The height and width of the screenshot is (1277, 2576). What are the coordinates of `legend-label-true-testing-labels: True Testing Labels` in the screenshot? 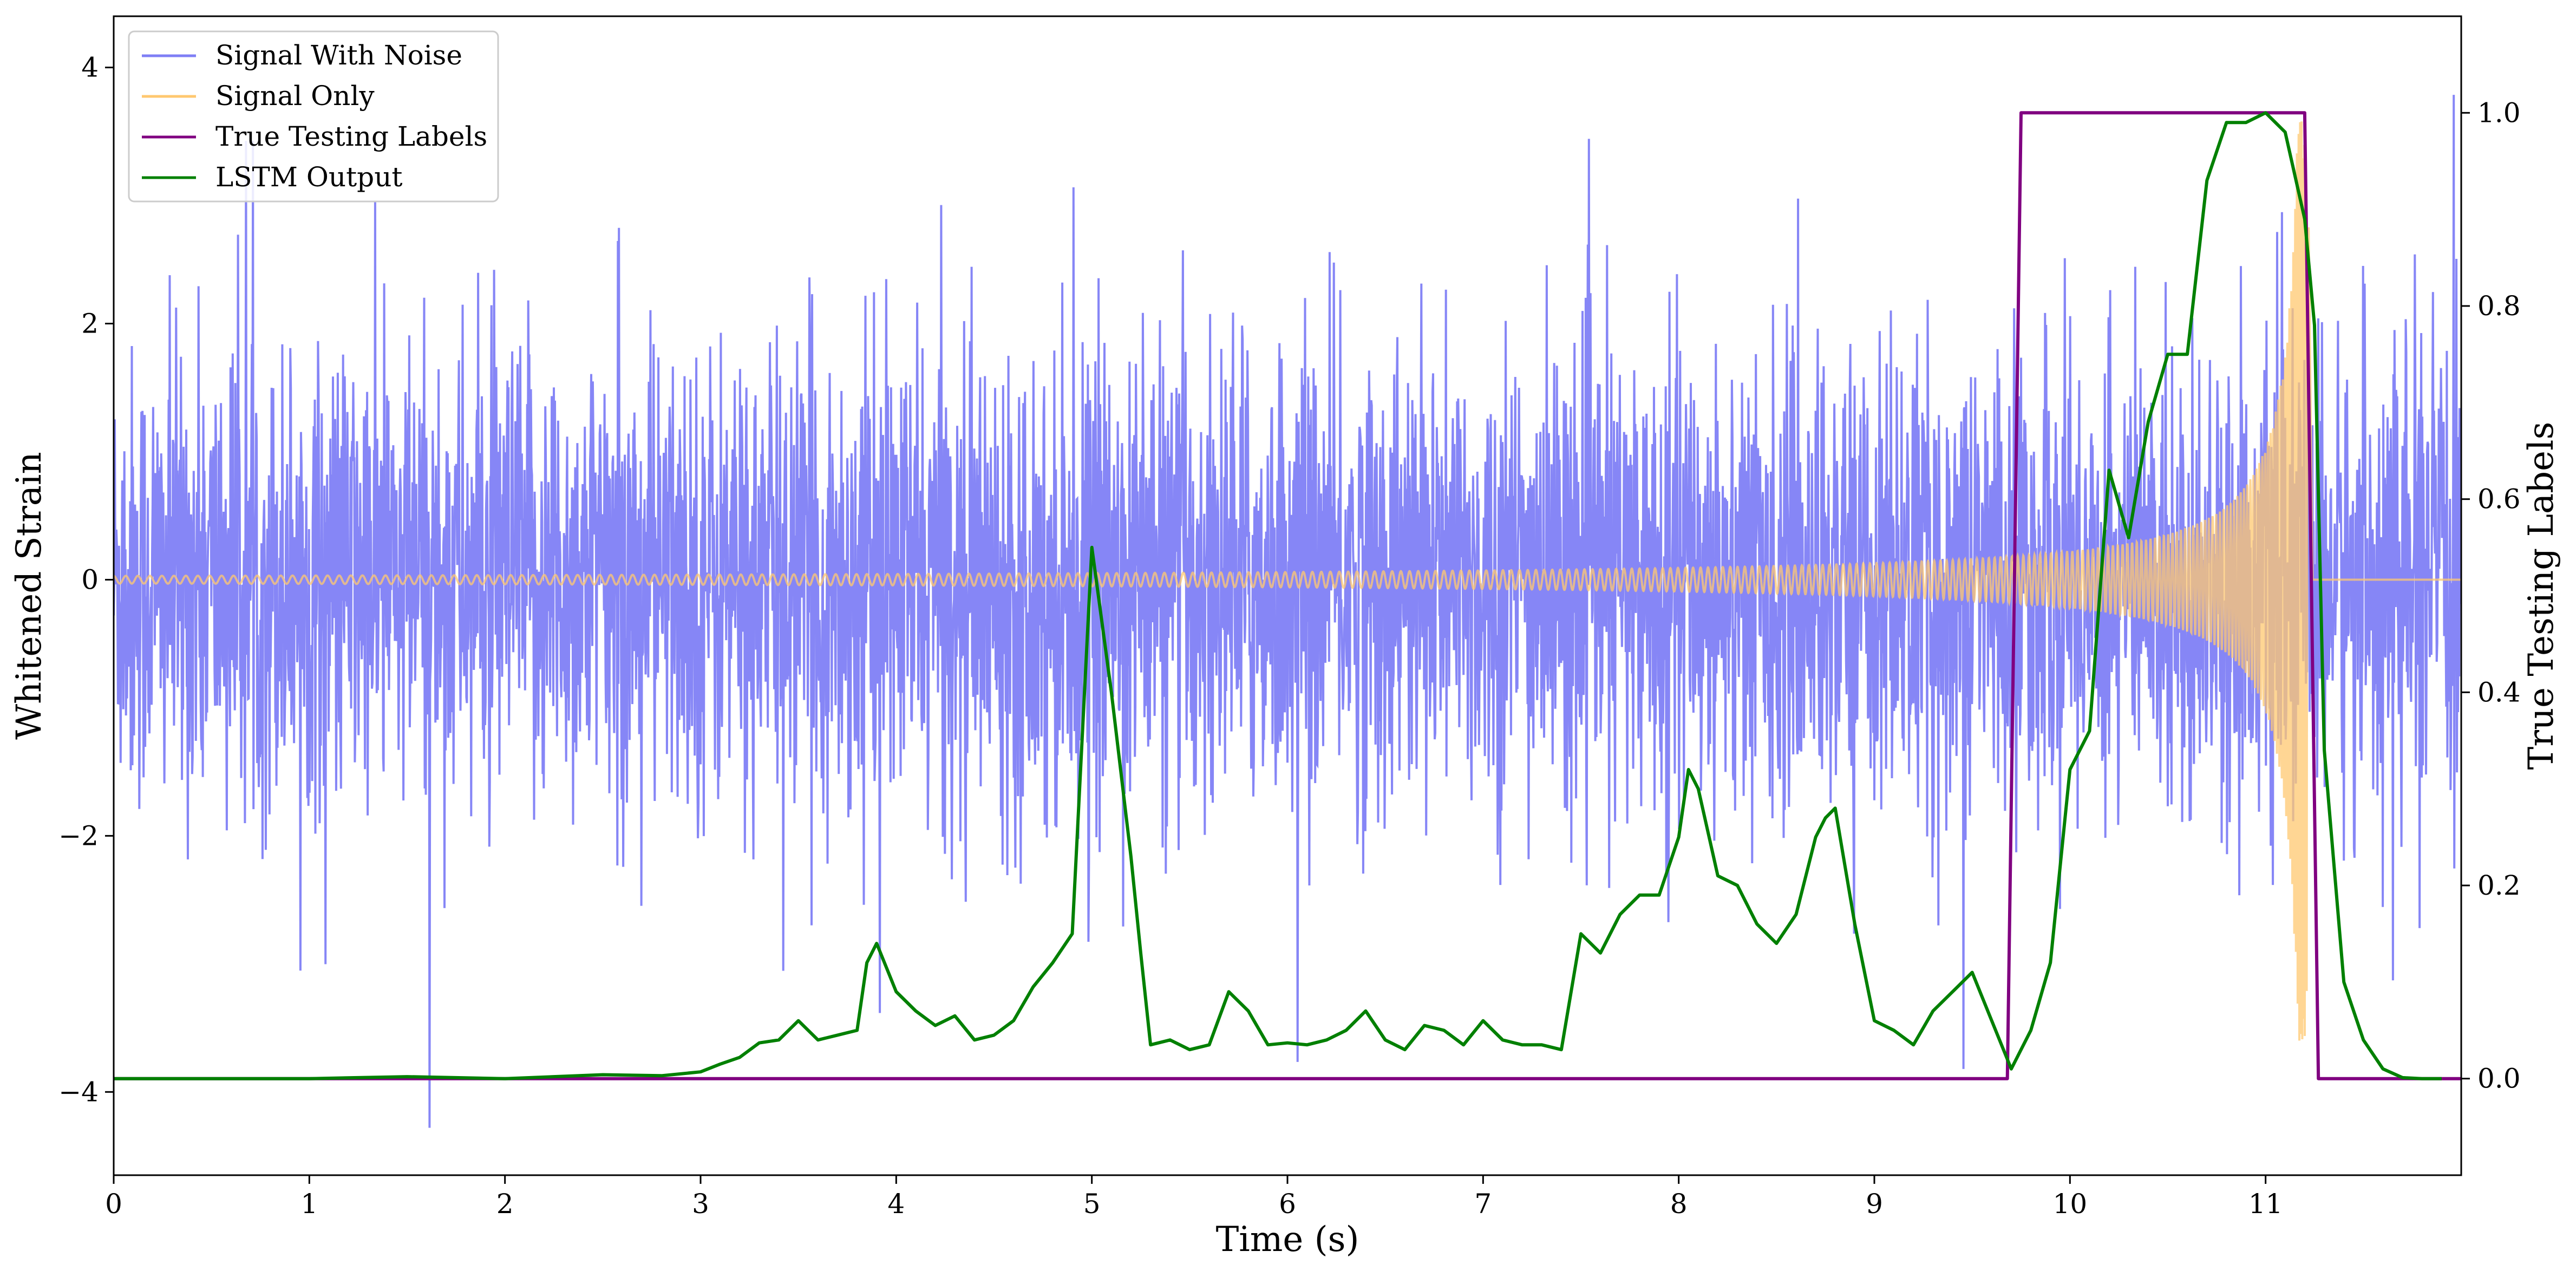 It's located at (351, 136).